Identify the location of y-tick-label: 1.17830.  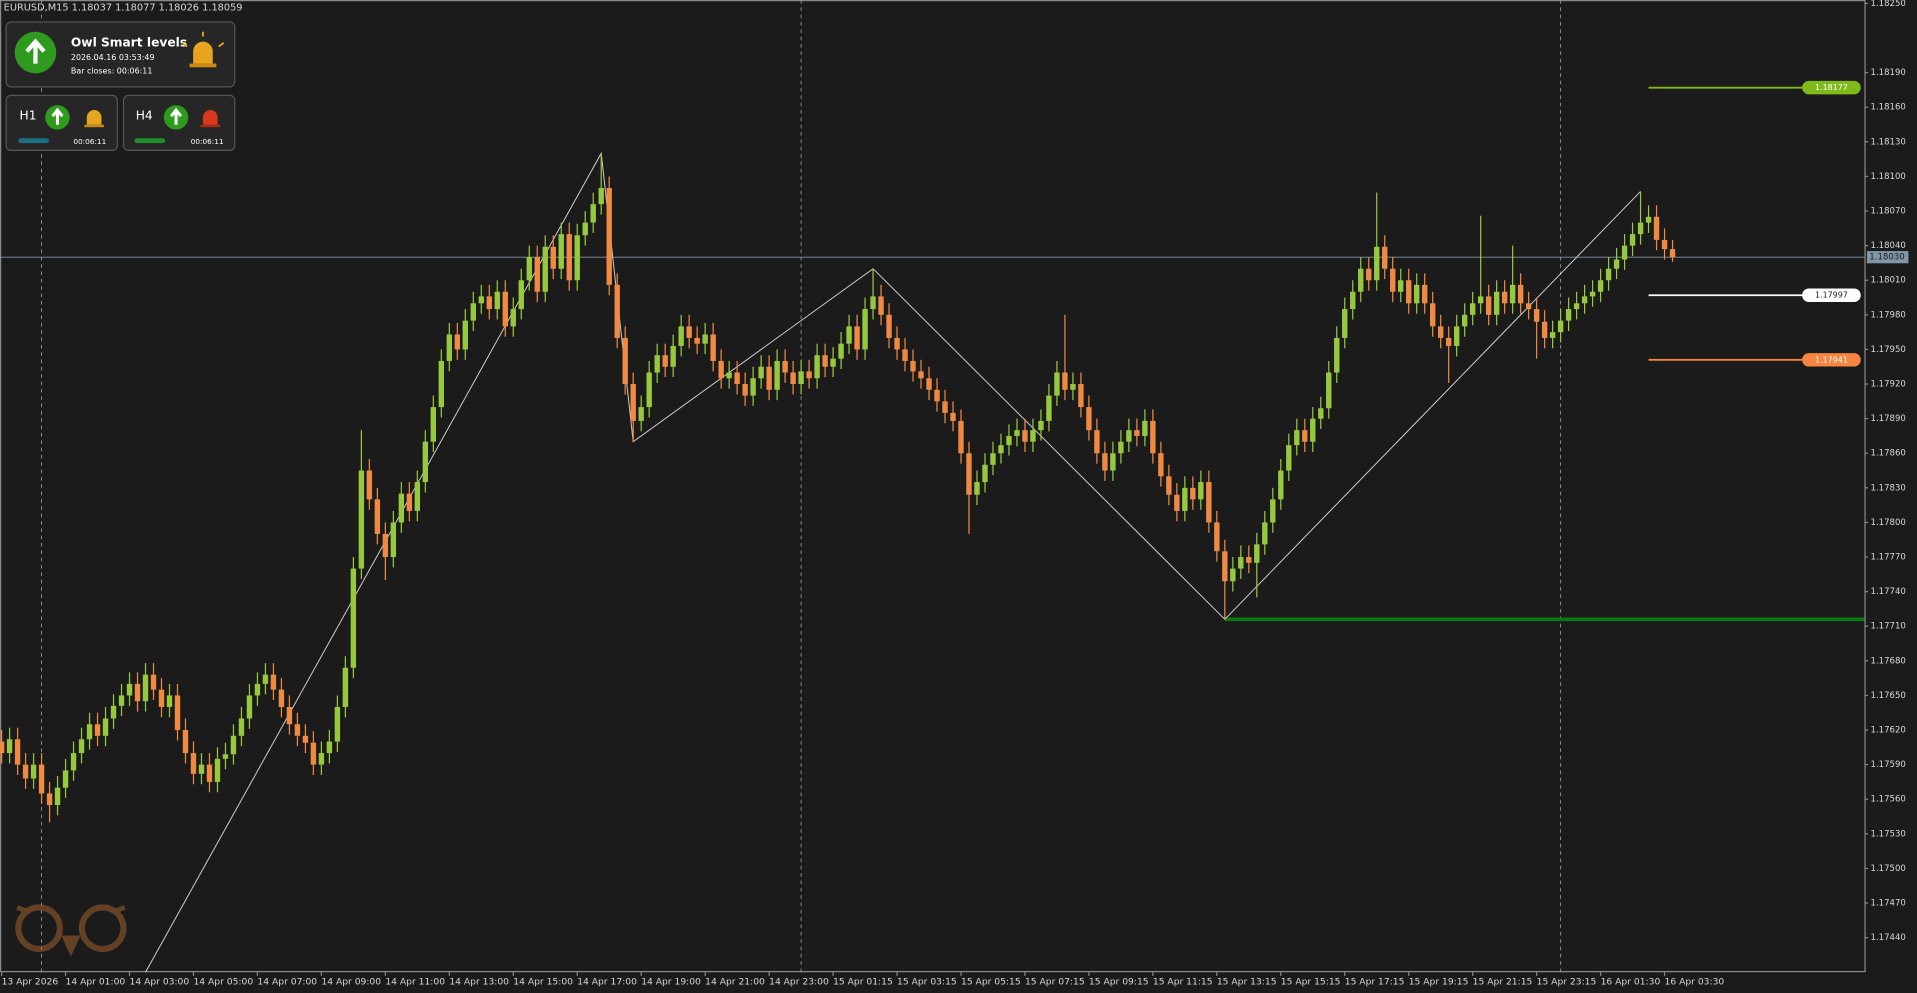
(1888, 488).